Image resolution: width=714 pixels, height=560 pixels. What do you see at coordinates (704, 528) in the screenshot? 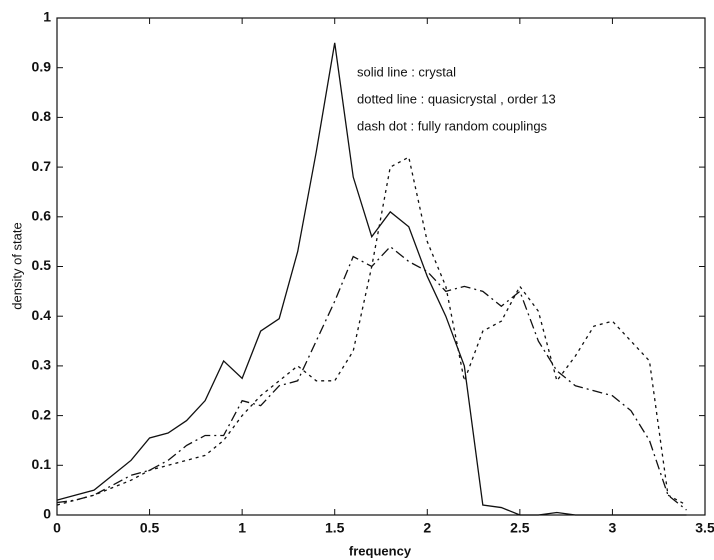
I see `x-tick-label: 3.5` at bounding box center [704, 528].